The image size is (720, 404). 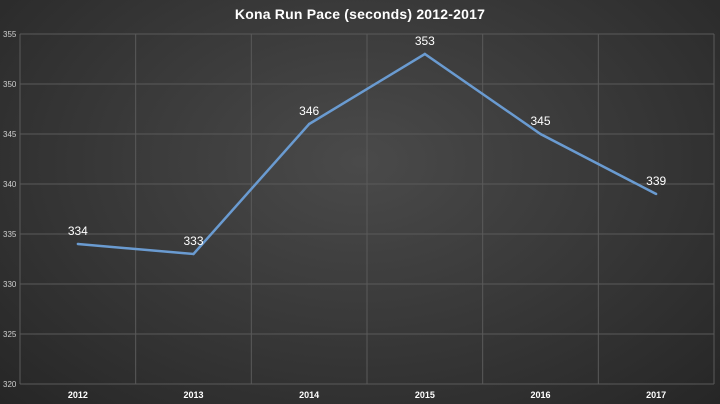 What do you see at coordinates (656, 181) in the screenshot?
I see `data-label: 339` at bounding box center [656, 181].